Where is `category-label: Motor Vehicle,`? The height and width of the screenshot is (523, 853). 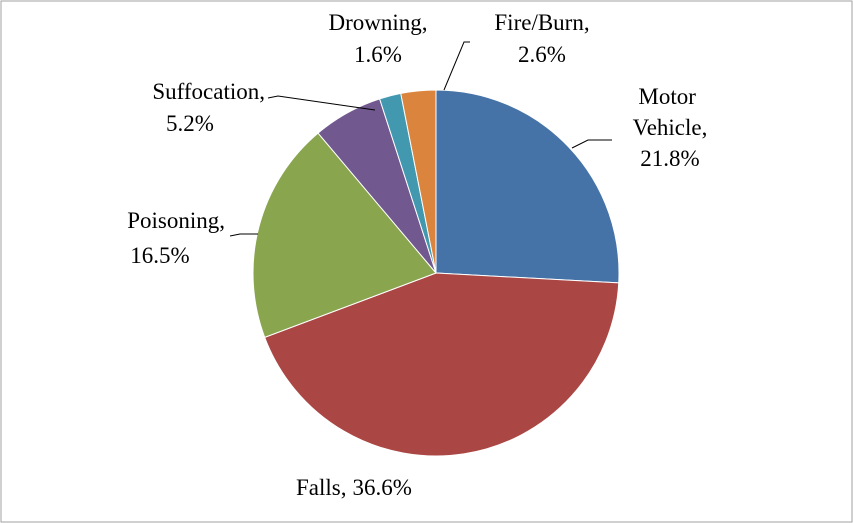
category-label: Motor Vehicle, is located at coordinates (670, 112).